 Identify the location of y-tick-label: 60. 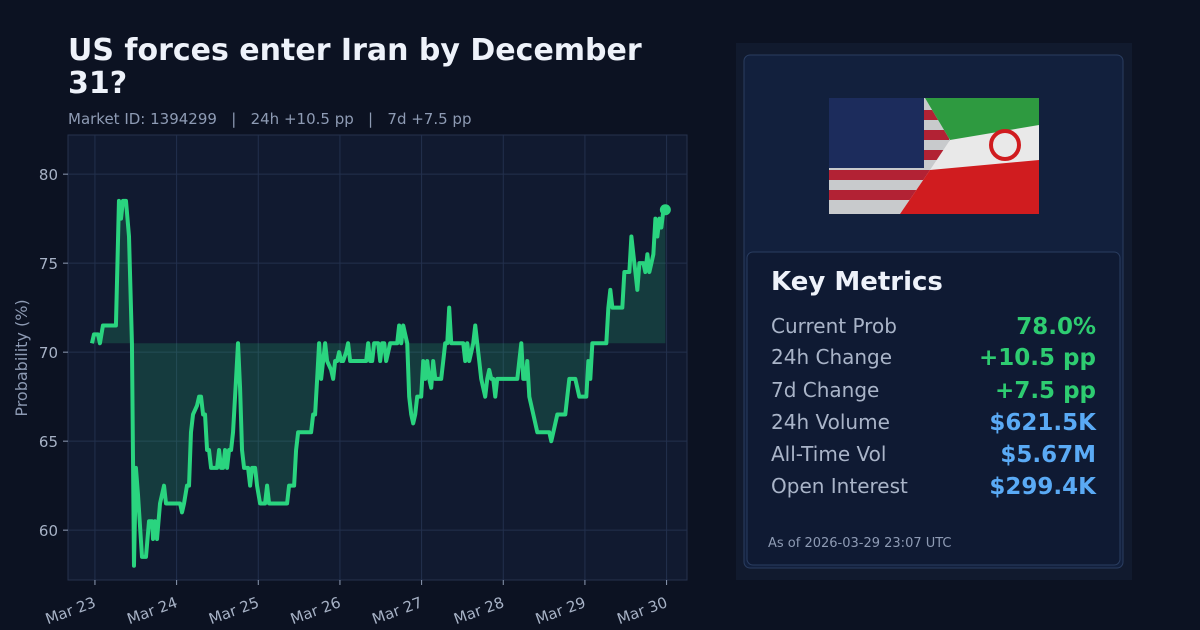
(48, 531).